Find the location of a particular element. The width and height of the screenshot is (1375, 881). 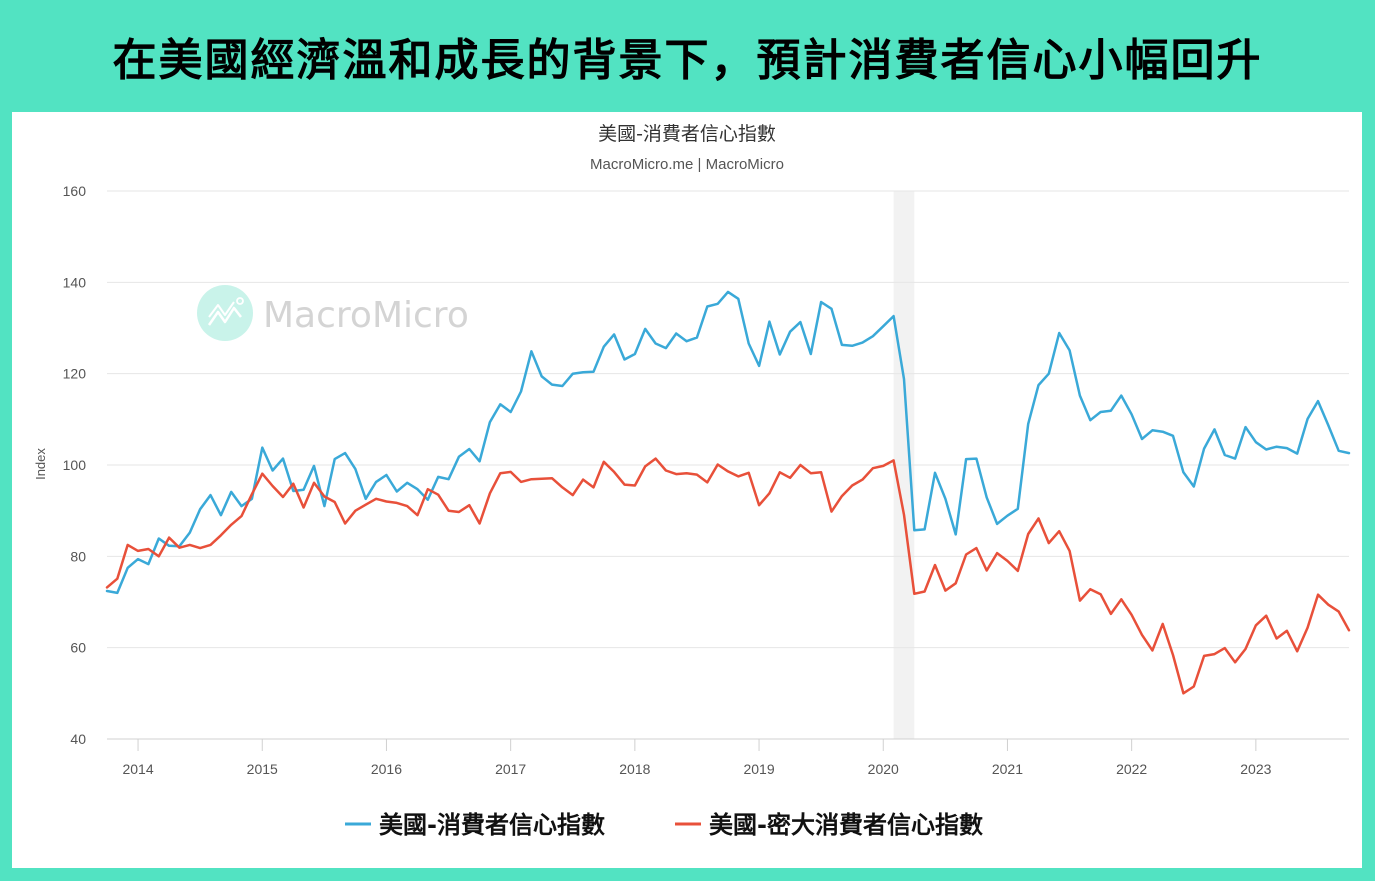

watermark-text: MacroMicro is located at coordinates (366, 315).